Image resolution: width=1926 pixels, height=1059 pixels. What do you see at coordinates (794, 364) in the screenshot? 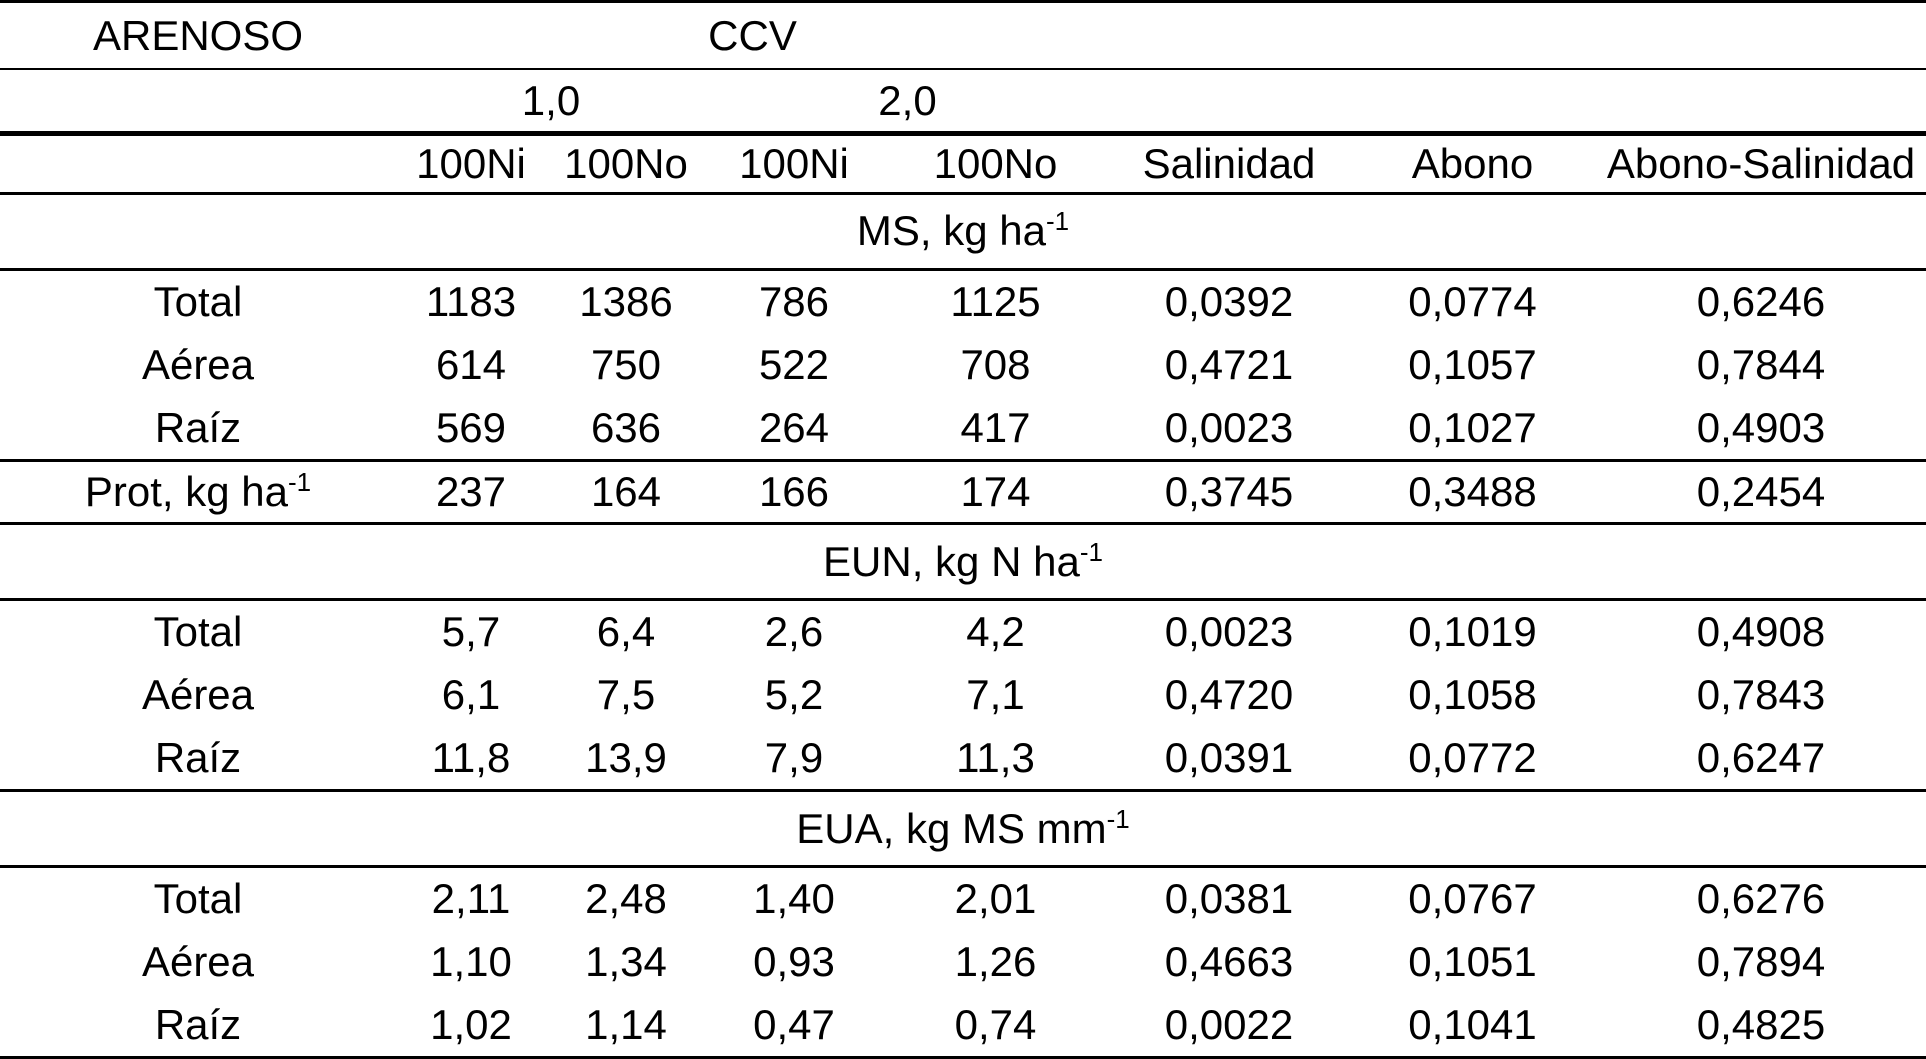
I see `data-cell: 522` at bounding box center [794, 364].